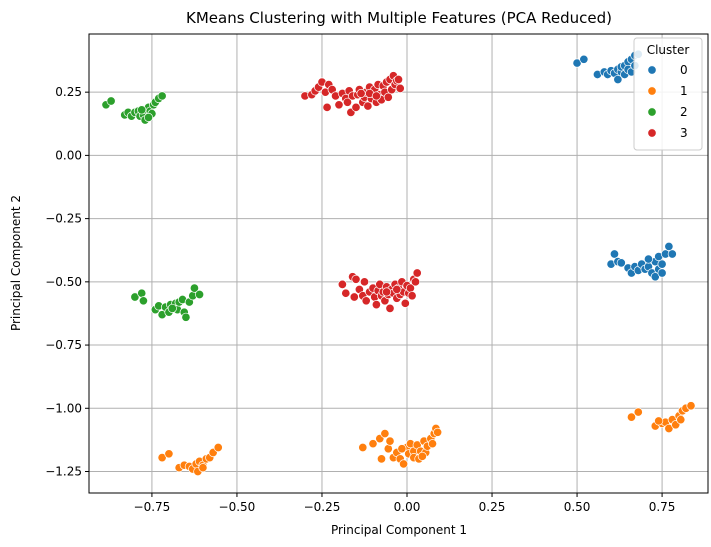 This screenshot has height=547, width=711. I want to click on x-axis-label: Principal Component 1, so click(399, 530).